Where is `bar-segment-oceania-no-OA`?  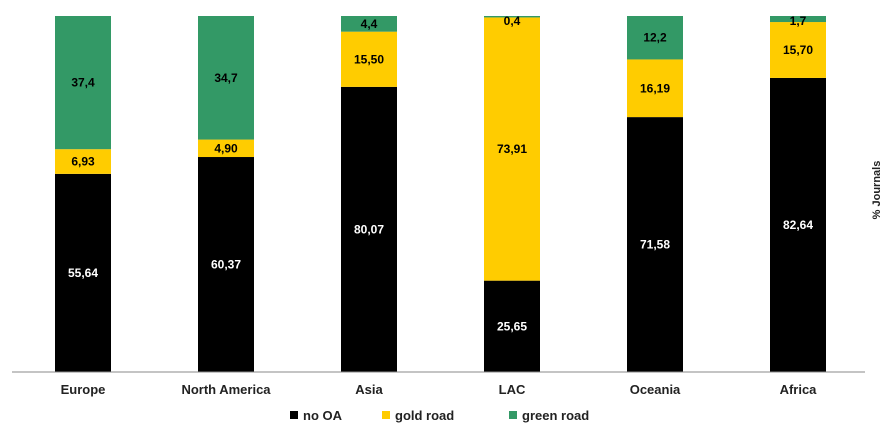 bar-segment-oceania-no-OA is located at coordinates (655, 245).